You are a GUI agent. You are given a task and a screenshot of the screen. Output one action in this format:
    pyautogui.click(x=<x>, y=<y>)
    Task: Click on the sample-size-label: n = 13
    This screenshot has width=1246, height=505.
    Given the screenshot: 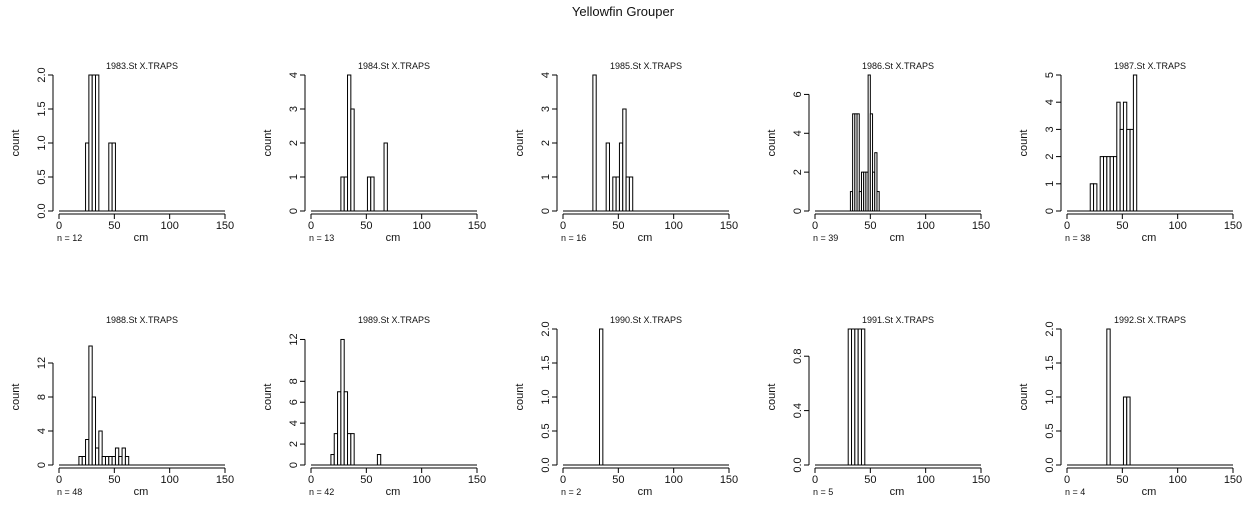 What is the action you would take?
    pyautogui.click(x=321, y=238)
    